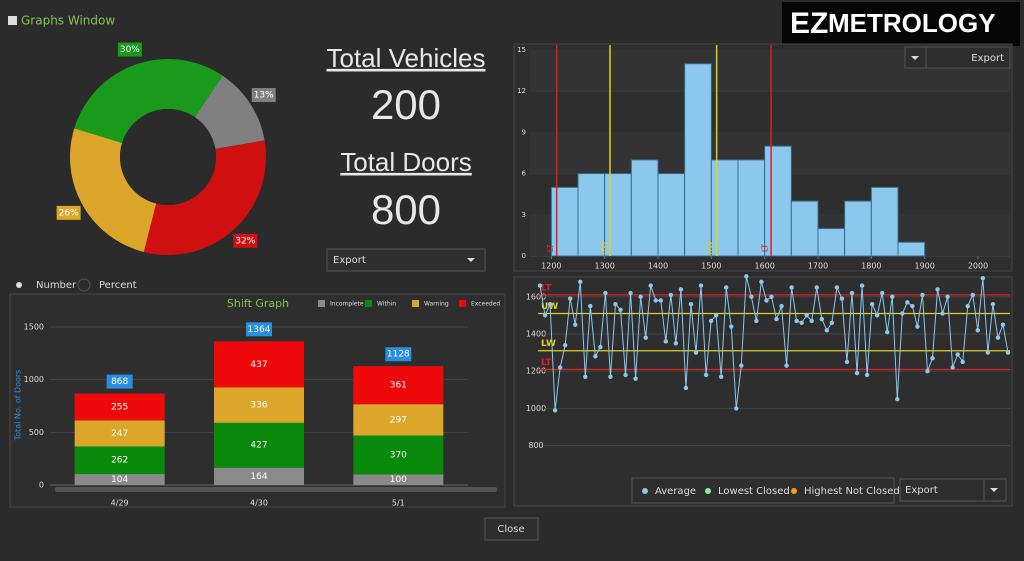 Image resolution: width=1024 pixels, height=561 pixels. Describe the element at coordinates (604, 266) in the screenshot. I see `x-tick-label: 1300` at that location.